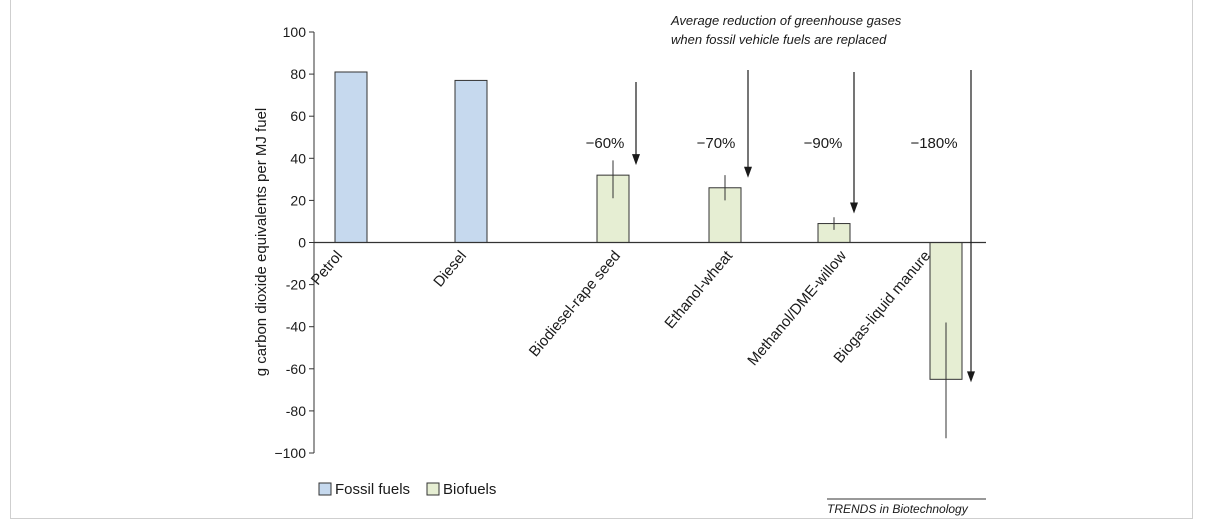 The image size is (1205, 529). I want to click on y-tick-label: 80, so click(298, 74).